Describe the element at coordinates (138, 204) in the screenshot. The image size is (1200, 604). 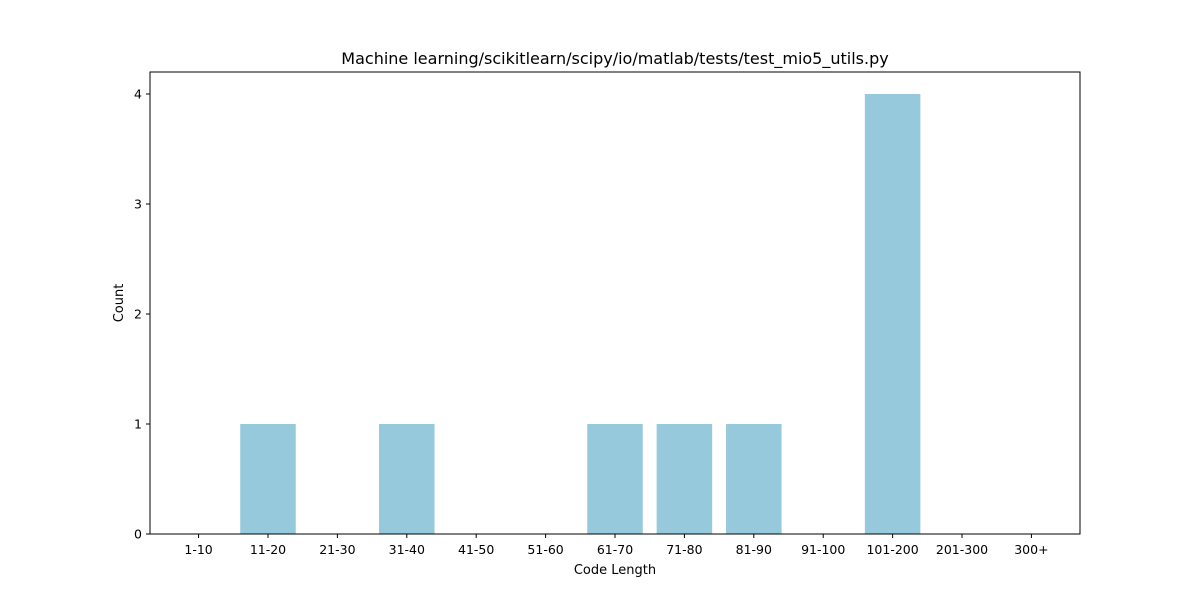
I see `y-tick-label: 3` at that location.